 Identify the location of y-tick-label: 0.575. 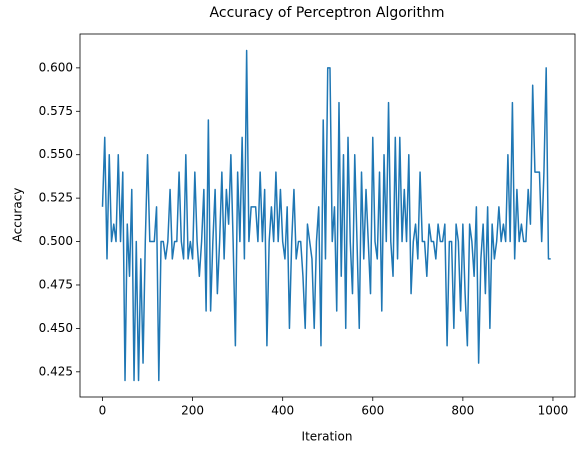
(56, 111).